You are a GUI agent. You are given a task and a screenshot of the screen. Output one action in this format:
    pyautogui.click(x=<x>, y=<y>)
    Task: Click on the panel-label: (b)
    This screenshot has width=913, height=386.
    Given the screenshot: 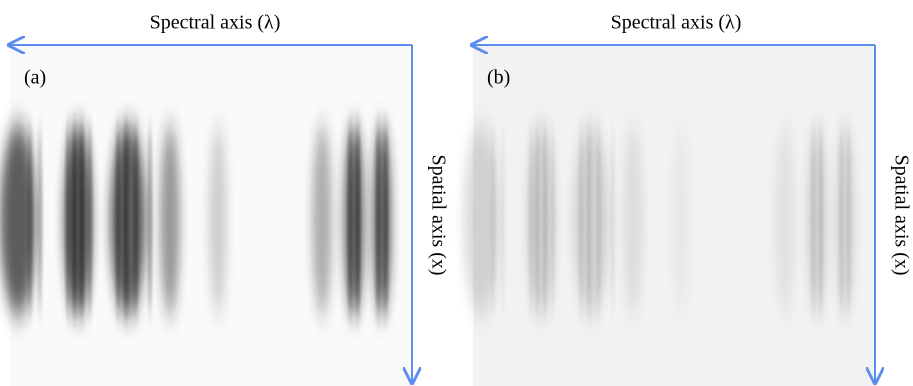 What is the action you would take?
    pyautogui.click(x=498, y=78)
    